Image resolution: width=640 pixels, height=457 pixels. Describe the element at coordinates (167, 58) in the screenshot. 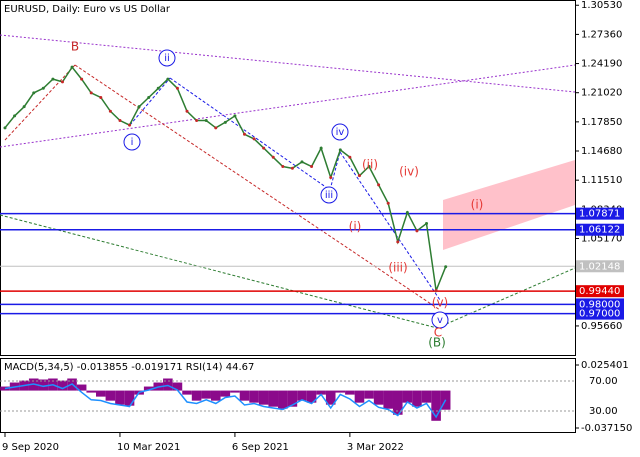

I see `wave-label: ii` at that location.